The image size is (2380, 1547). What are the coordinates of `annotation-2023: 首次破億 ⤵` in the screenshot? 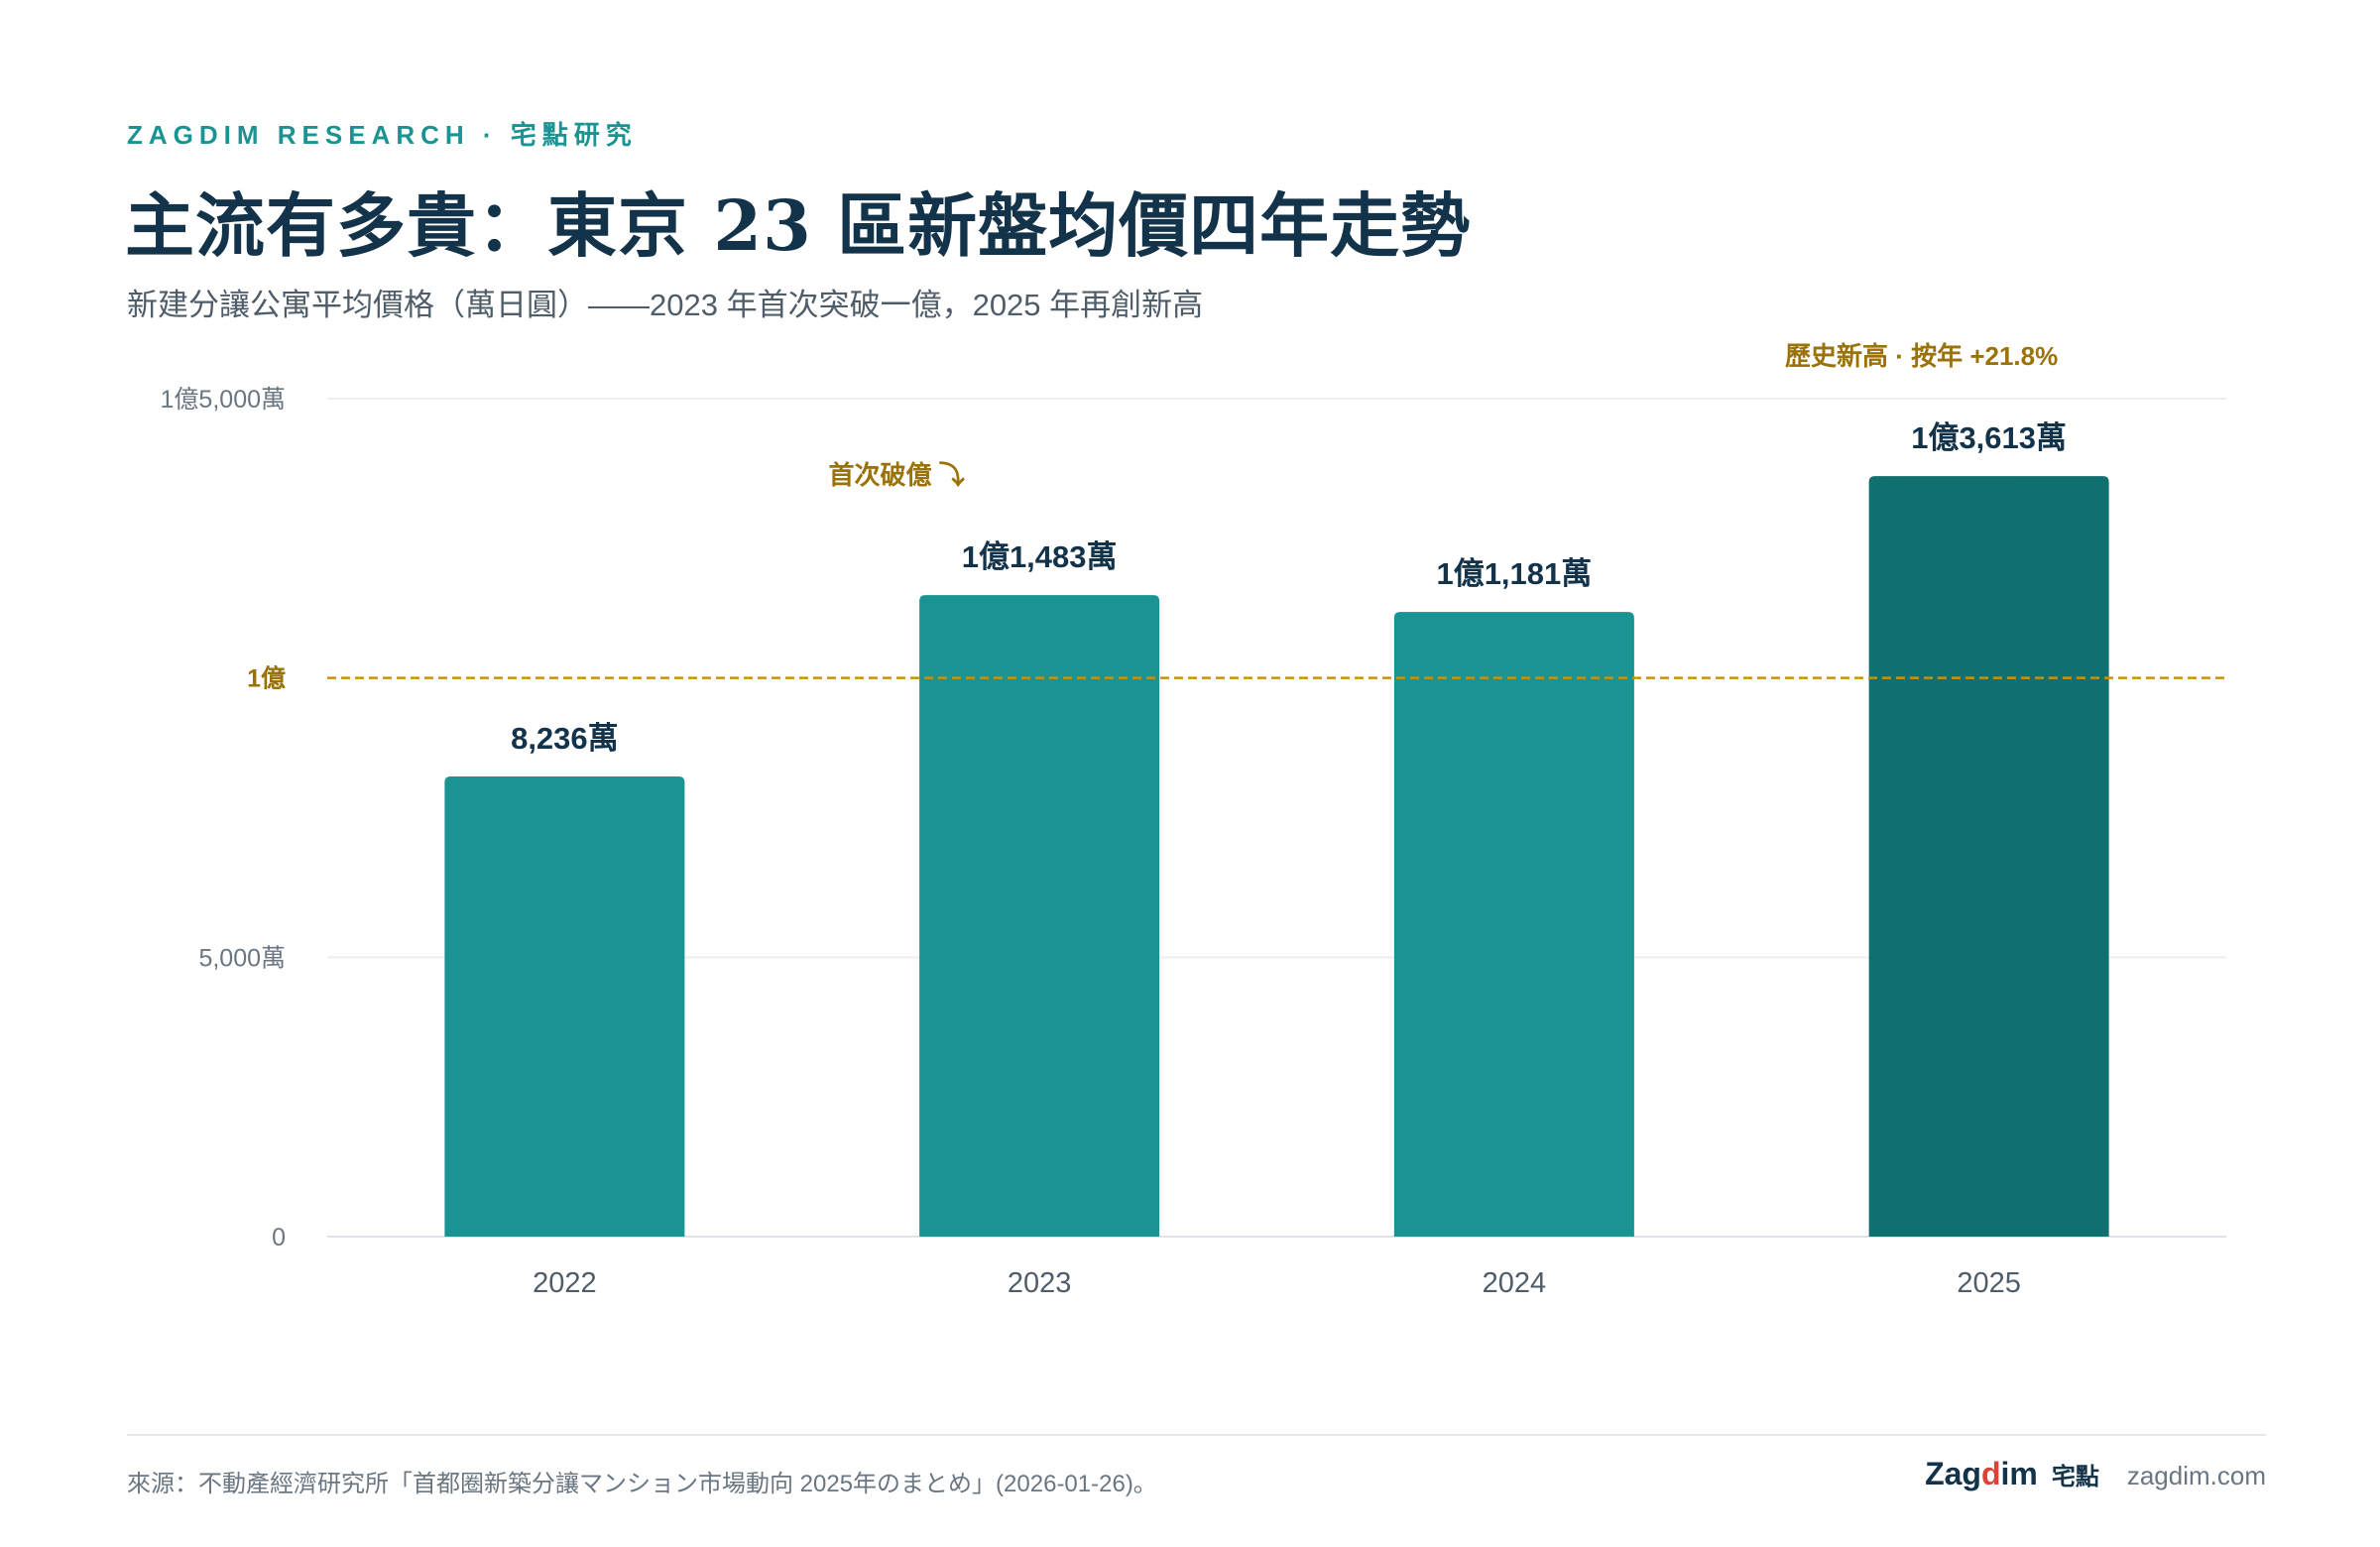 It's located at (897, 475).